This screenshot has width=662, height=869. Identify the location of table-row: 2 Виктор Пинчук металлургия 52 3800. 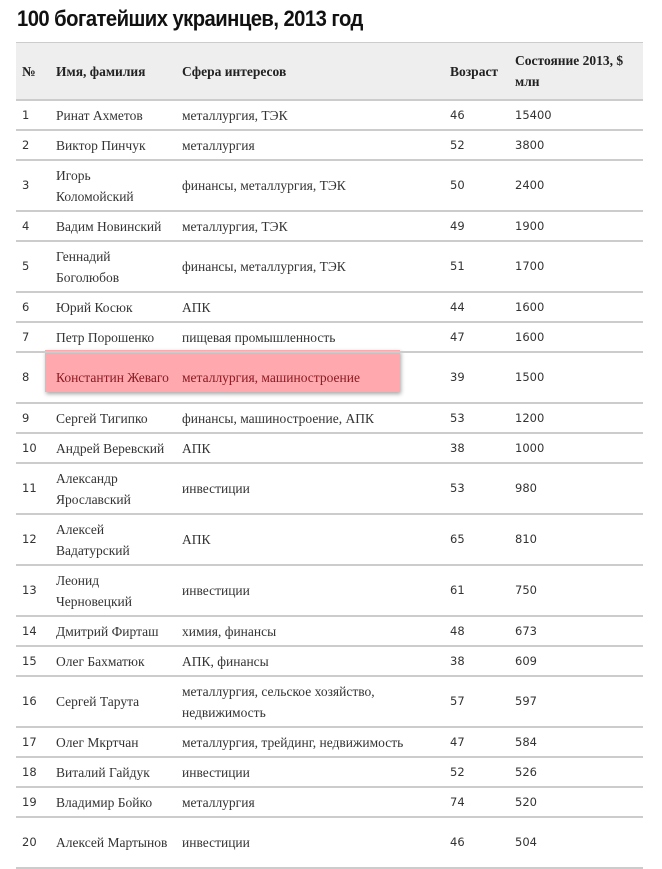
(329, 145).